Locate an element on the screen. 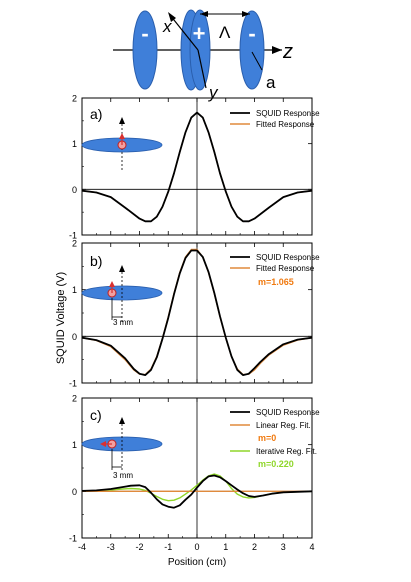 Image resolution: width=411 pixels, height=582 pixels. panel-c-inset: 3 mm is located at coordinates (122, 448).